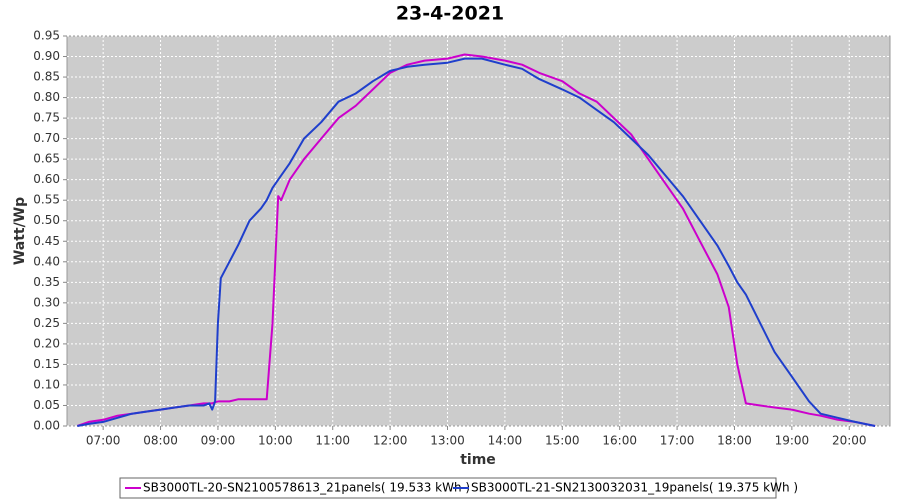 This screenshot has width=900, height=504. What do you see at coordinates (505, 441) in the screenshot?
I see `x-tick-label: 14:00` at bounding box center [505, 441].